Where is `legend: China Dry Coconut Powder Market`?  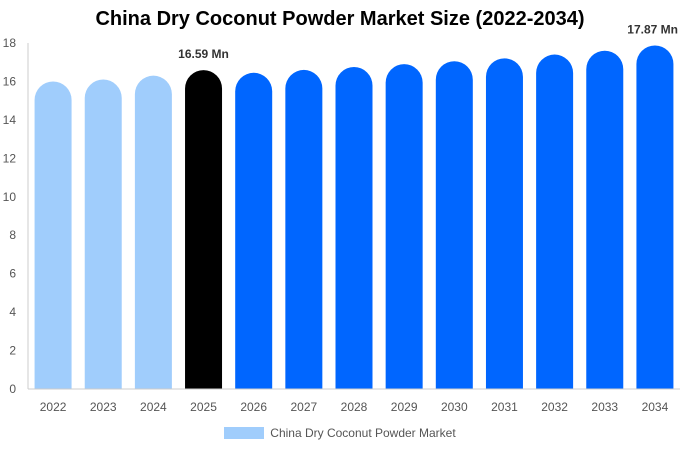 legend: China Dry Coconut Powder Market is located at coordinates (340, 433).